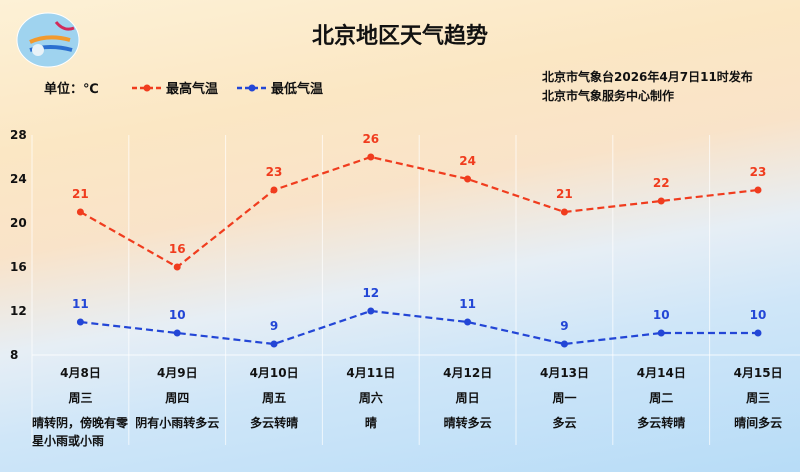 Image resolution: width=800 pixels, height=472 pixels. Describe the element at coordinates (661, 373) in the screenshot. I see `date-label: 4月14日` at that location.